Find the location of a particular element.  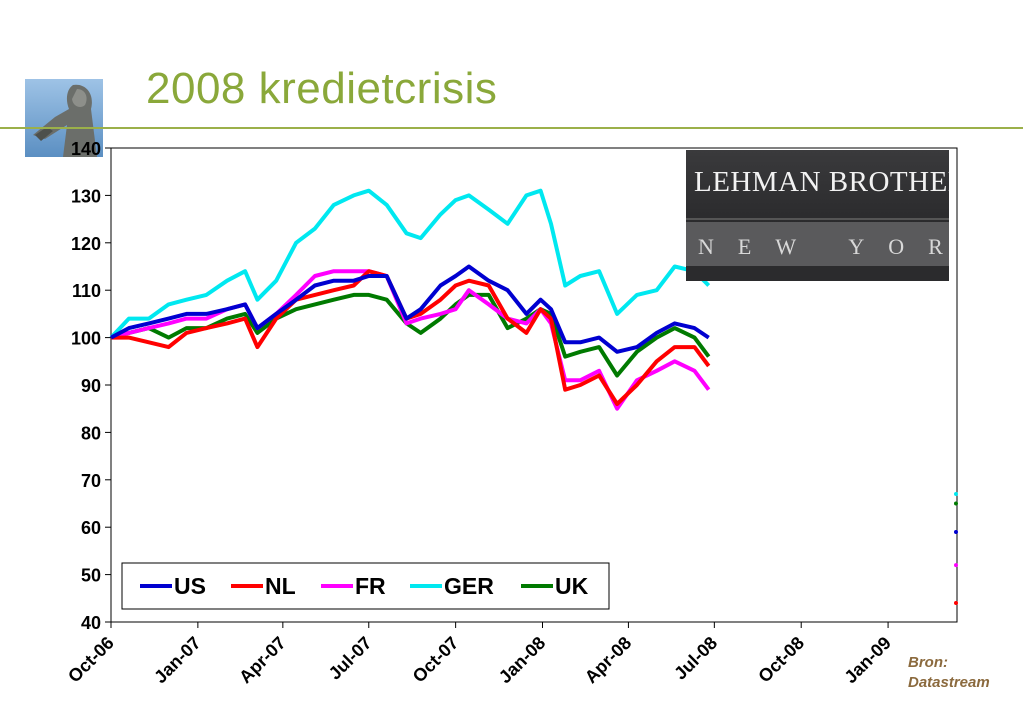

lehman-photo-background is located at coordinates (817, 215).